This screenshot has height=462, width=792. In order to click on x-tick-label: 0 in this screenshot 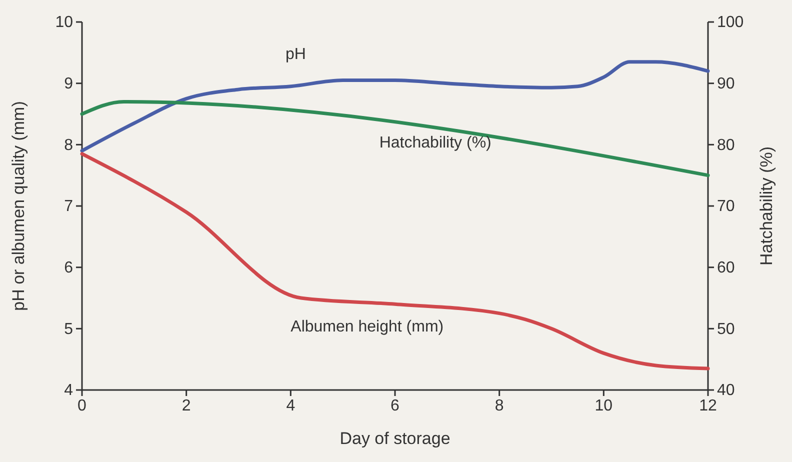, I will do `click(82, 405)`.